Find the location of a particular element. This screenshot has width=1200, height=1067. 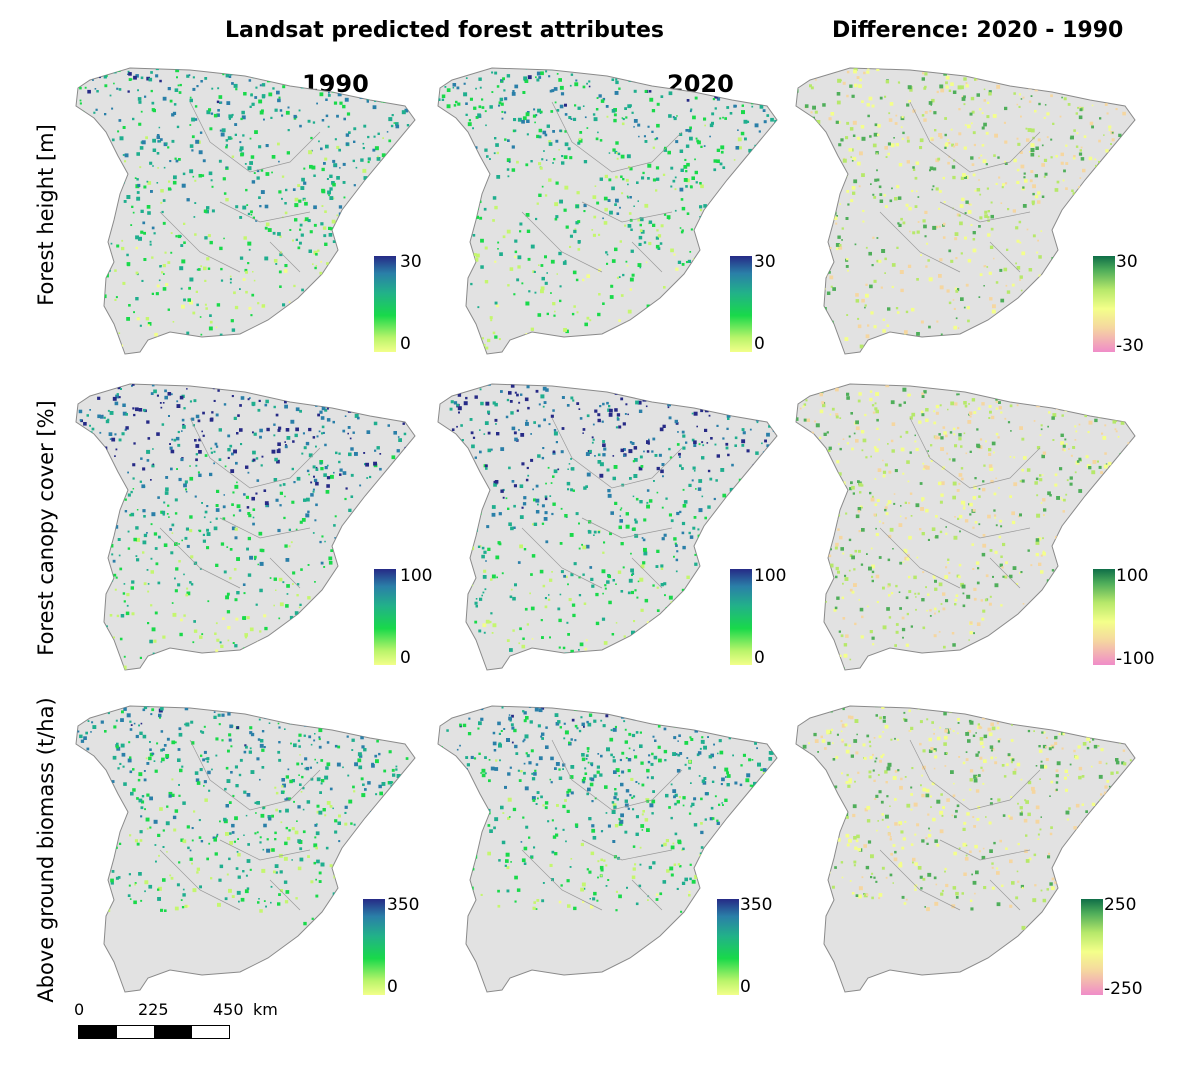

scalebar-tick-0: 0 is located at coordinates (79, 1009).